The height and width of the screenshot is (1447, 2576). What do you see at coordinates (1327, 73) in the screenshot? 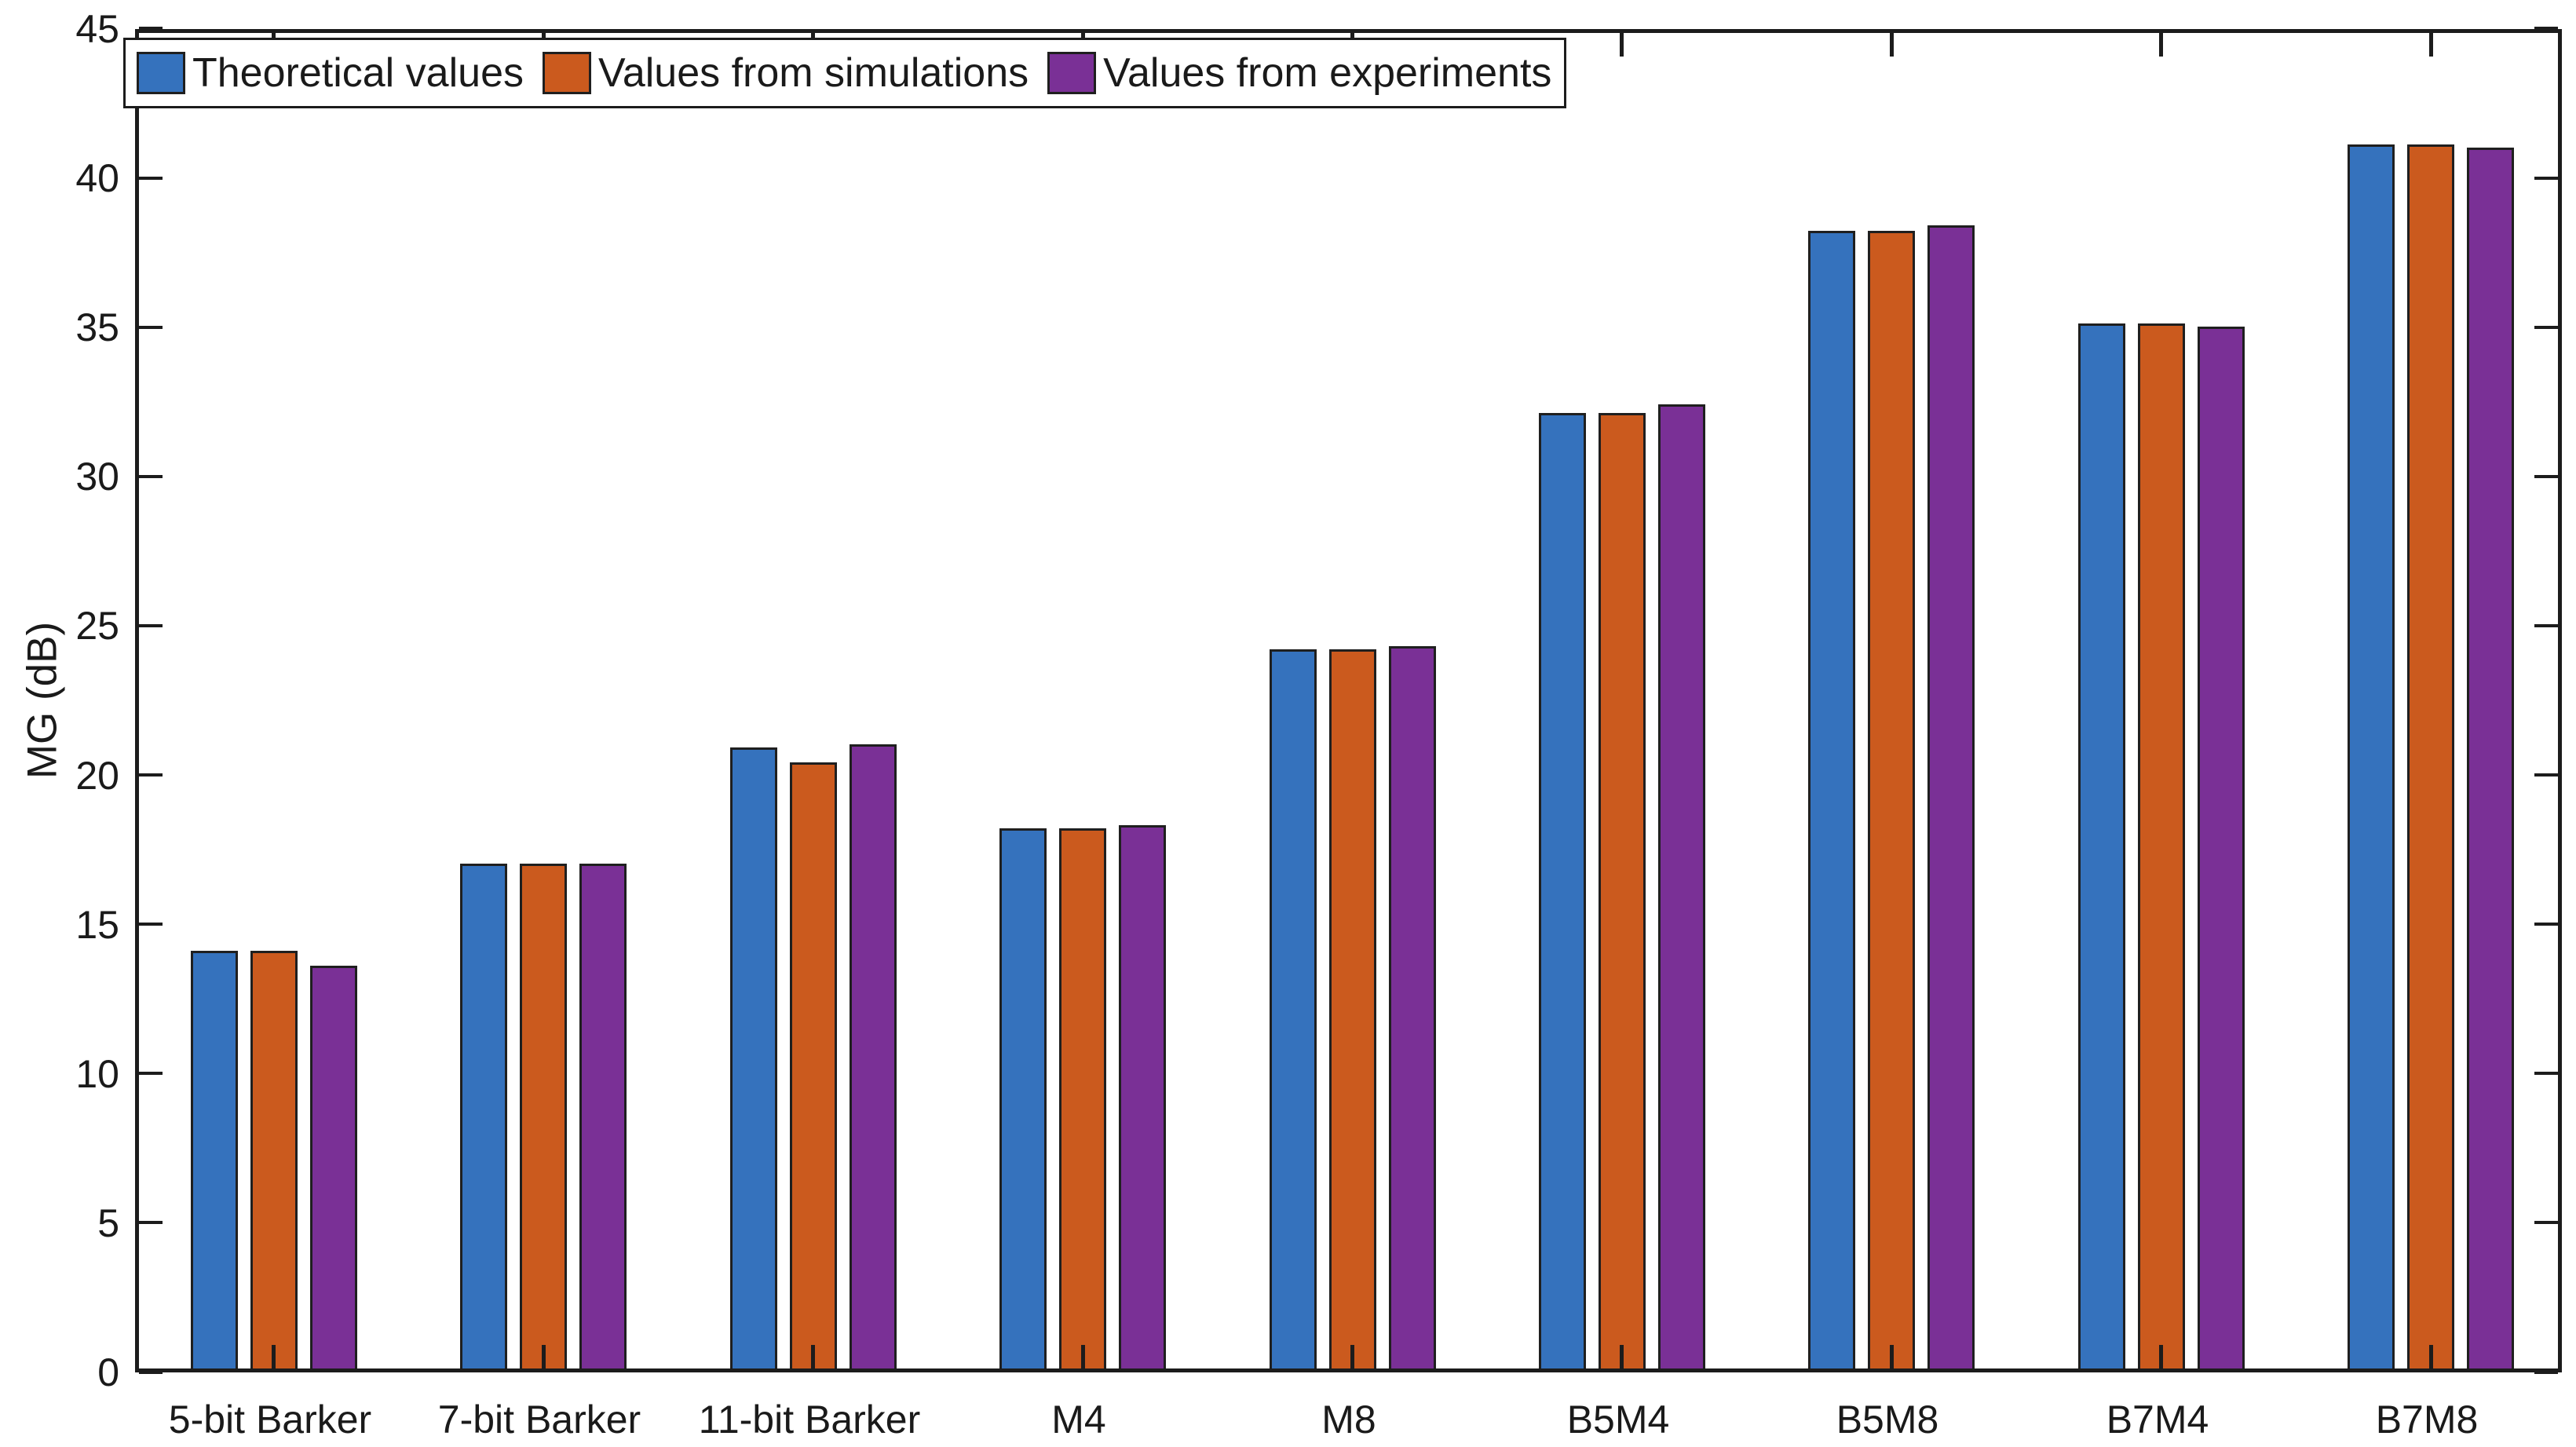
I see `legend-label: Values from experiments` at bounding box center [1327, 73].